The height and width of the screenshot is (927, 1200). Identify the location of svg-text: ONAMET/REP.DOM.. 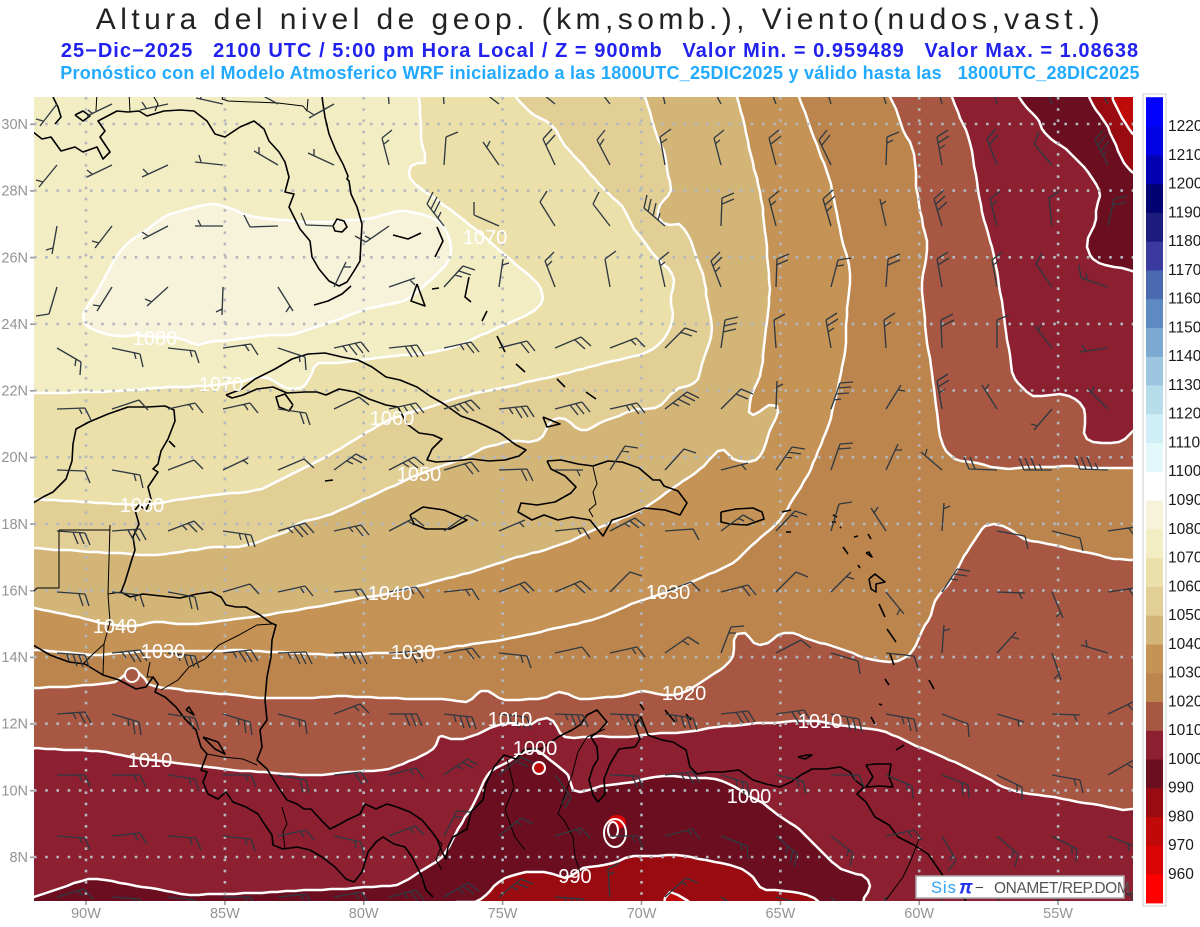
(1063, 888).